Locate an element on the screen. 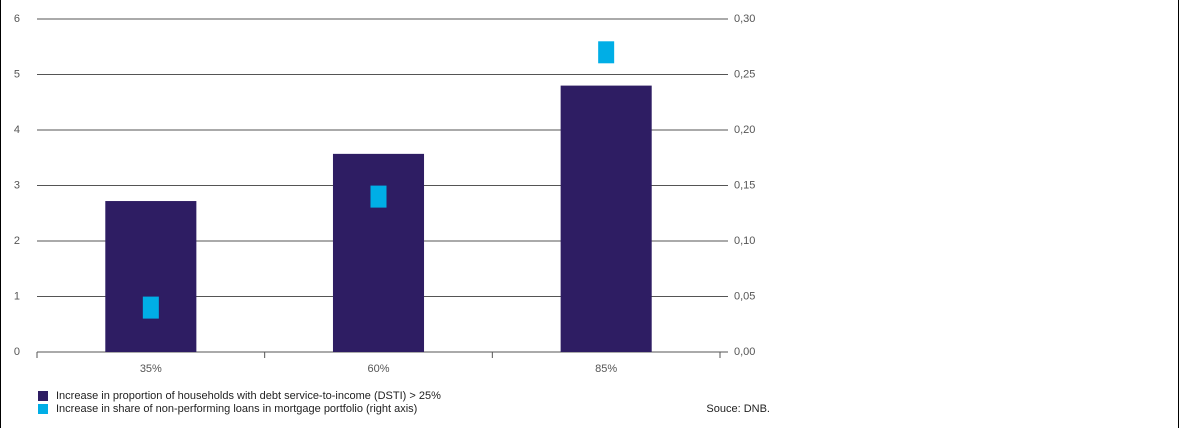 This screenshot has height=428, width=1179. y-tick-label: 6 is located at coordinates (17, 19).